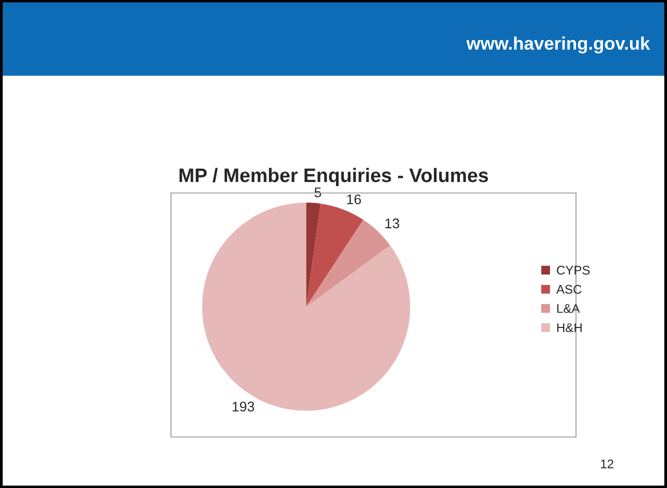  What do you see at coordinates (334, 177) in the screenshot?
I see `chart-title: MP / Member Enquiries - Volumes` at bounding box center [334, 177].